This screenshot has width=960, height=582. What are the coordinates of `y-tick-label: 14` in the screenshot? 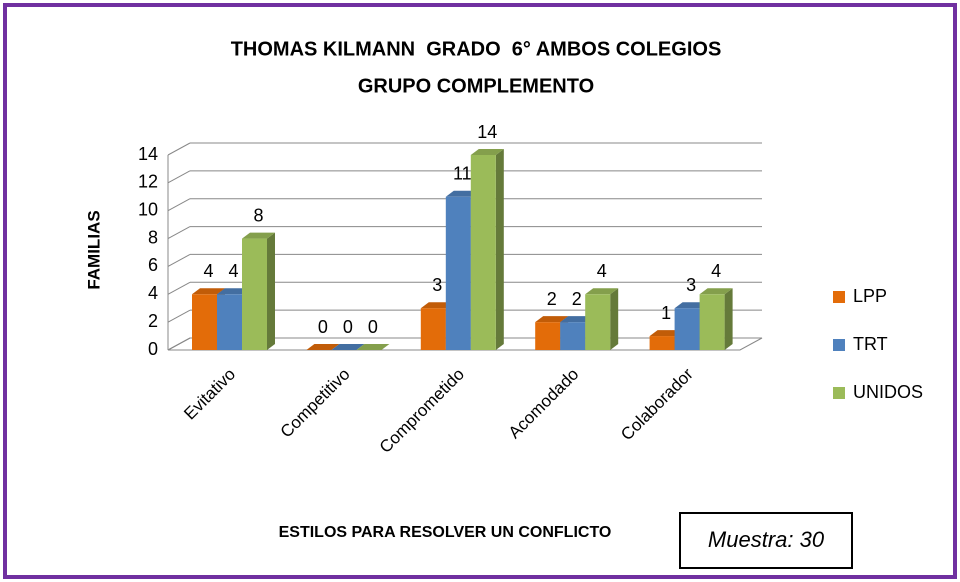 It's located at (148, 154).